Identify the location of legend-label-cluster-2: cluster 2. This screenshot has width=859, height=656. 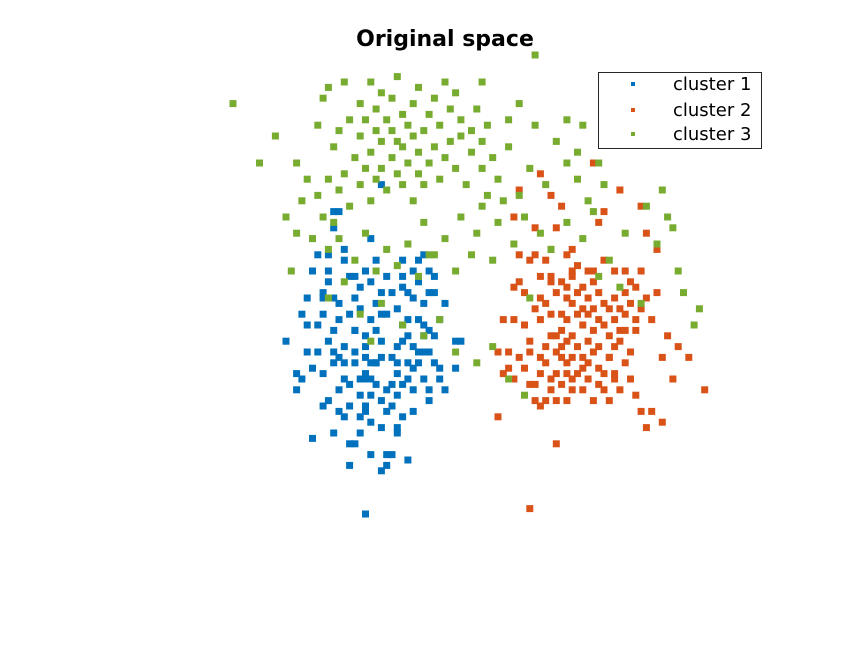
(712, 110).